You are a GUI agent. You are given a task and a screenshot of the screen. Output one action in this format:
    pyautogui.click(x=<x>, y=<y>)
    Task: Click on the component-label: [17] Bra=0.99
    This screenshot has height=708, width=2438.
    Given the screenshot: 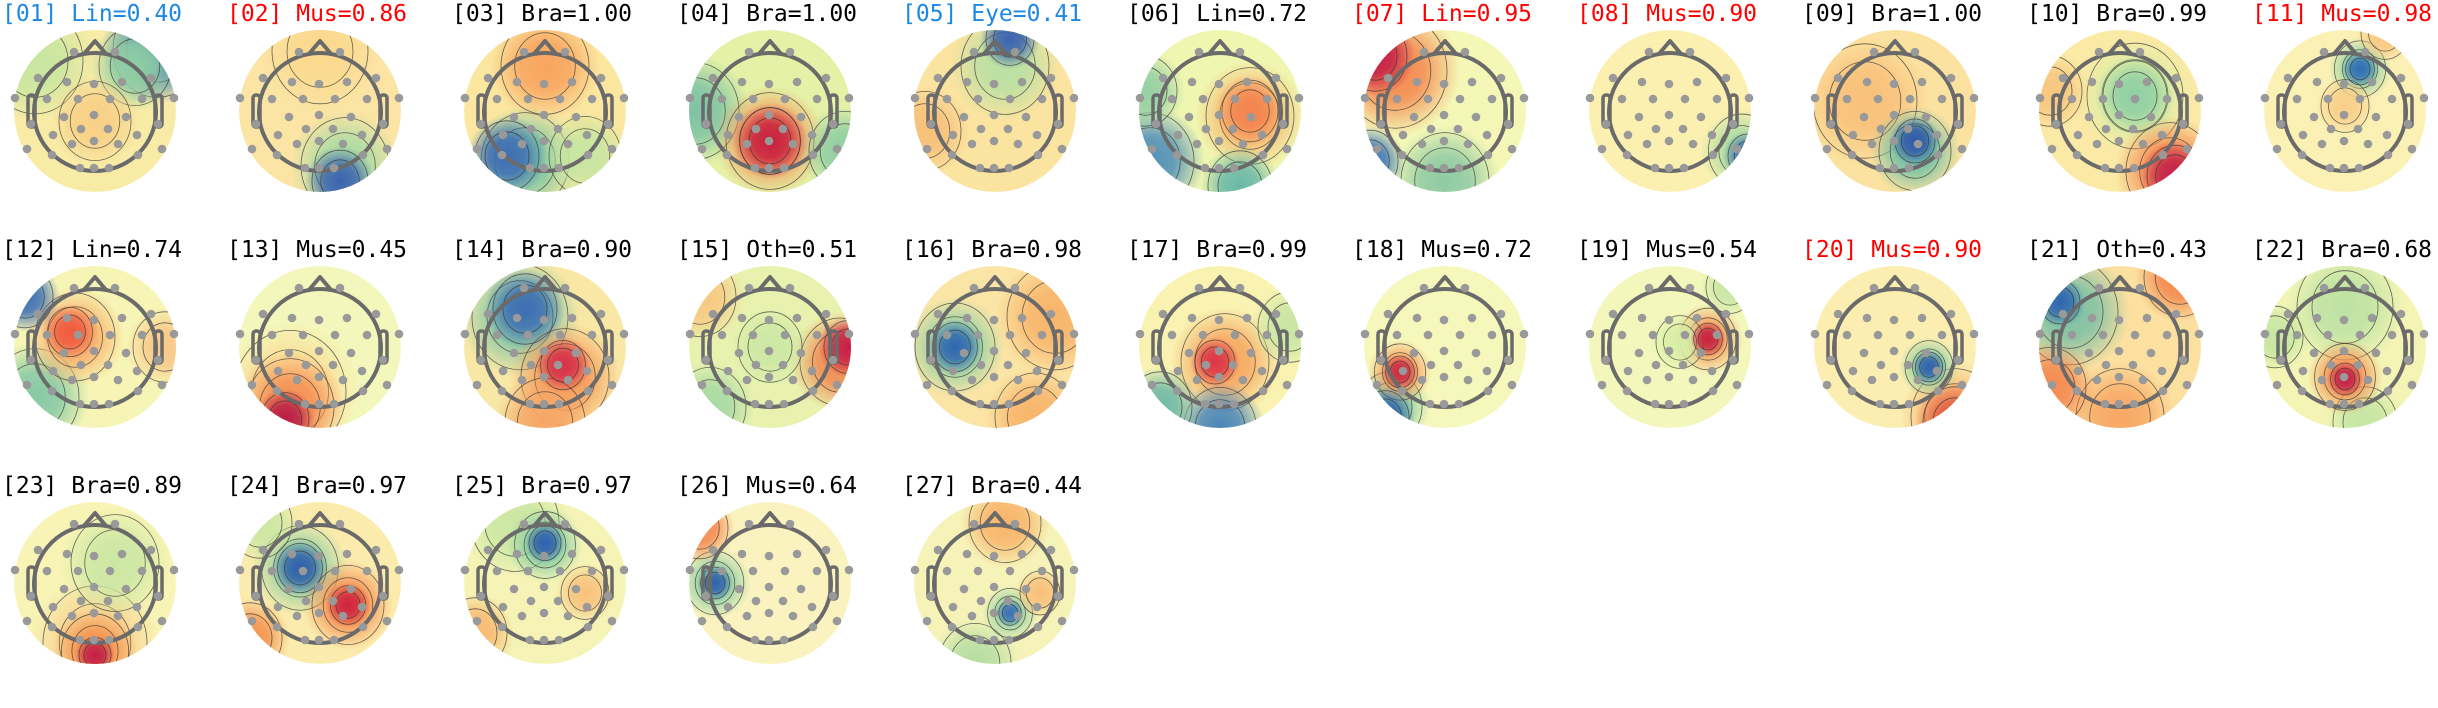 What is the action you would take?
    pyautogui.click(x=1217, y=250)
    